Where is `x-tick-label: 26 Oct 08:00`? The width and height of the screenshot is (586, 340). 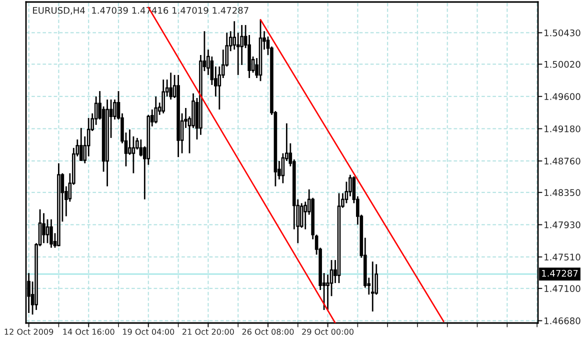
x-tick-label: 26 Oct 08:00 is located at coordinates (268, 331).